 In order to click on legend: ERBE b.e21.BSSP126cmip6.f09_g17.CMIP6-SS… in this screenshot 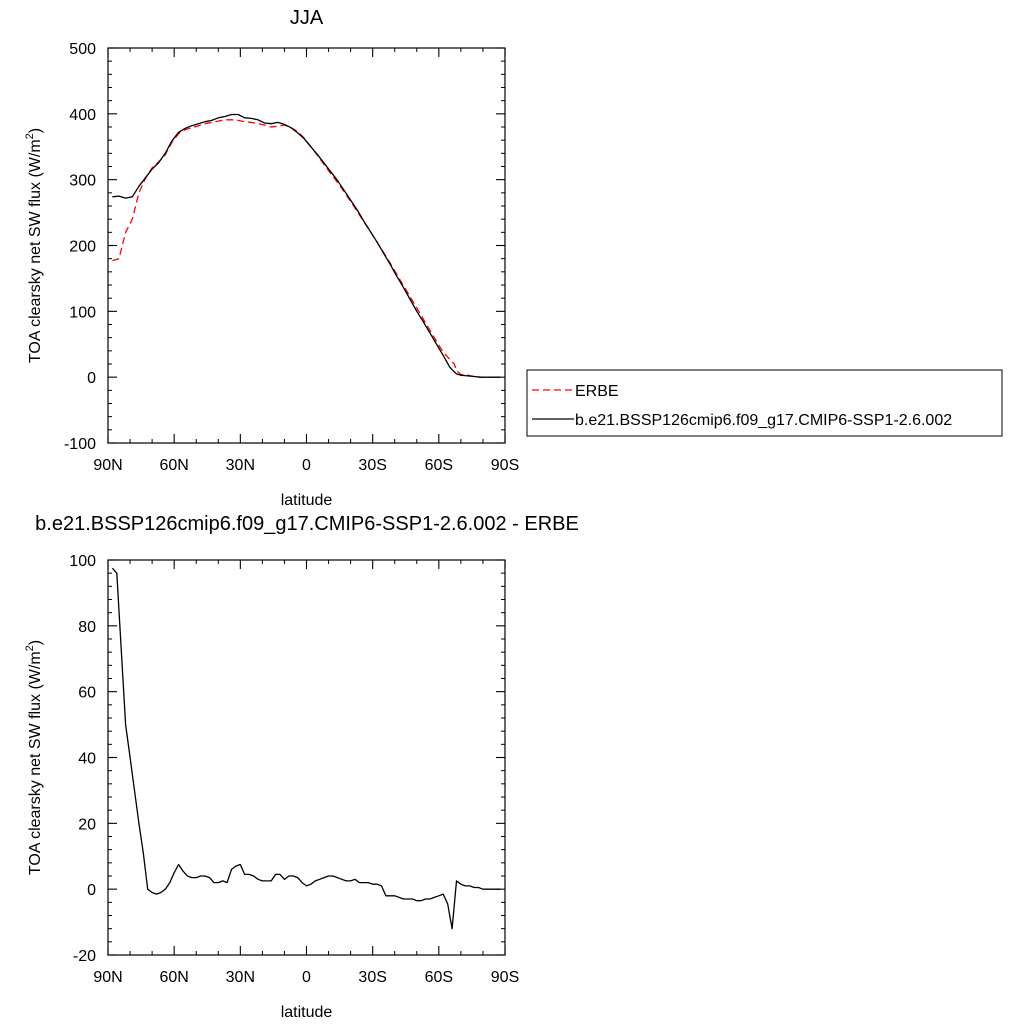, I will do `click(764, 403)`.